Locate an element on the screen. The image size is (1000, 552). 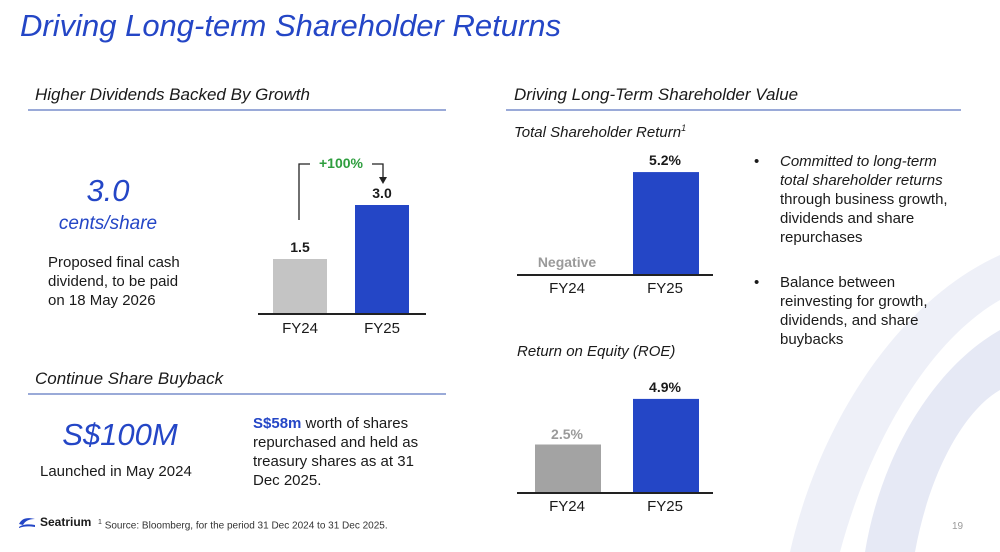
footnote-mark: 1 is located at coordinates (100, 522).